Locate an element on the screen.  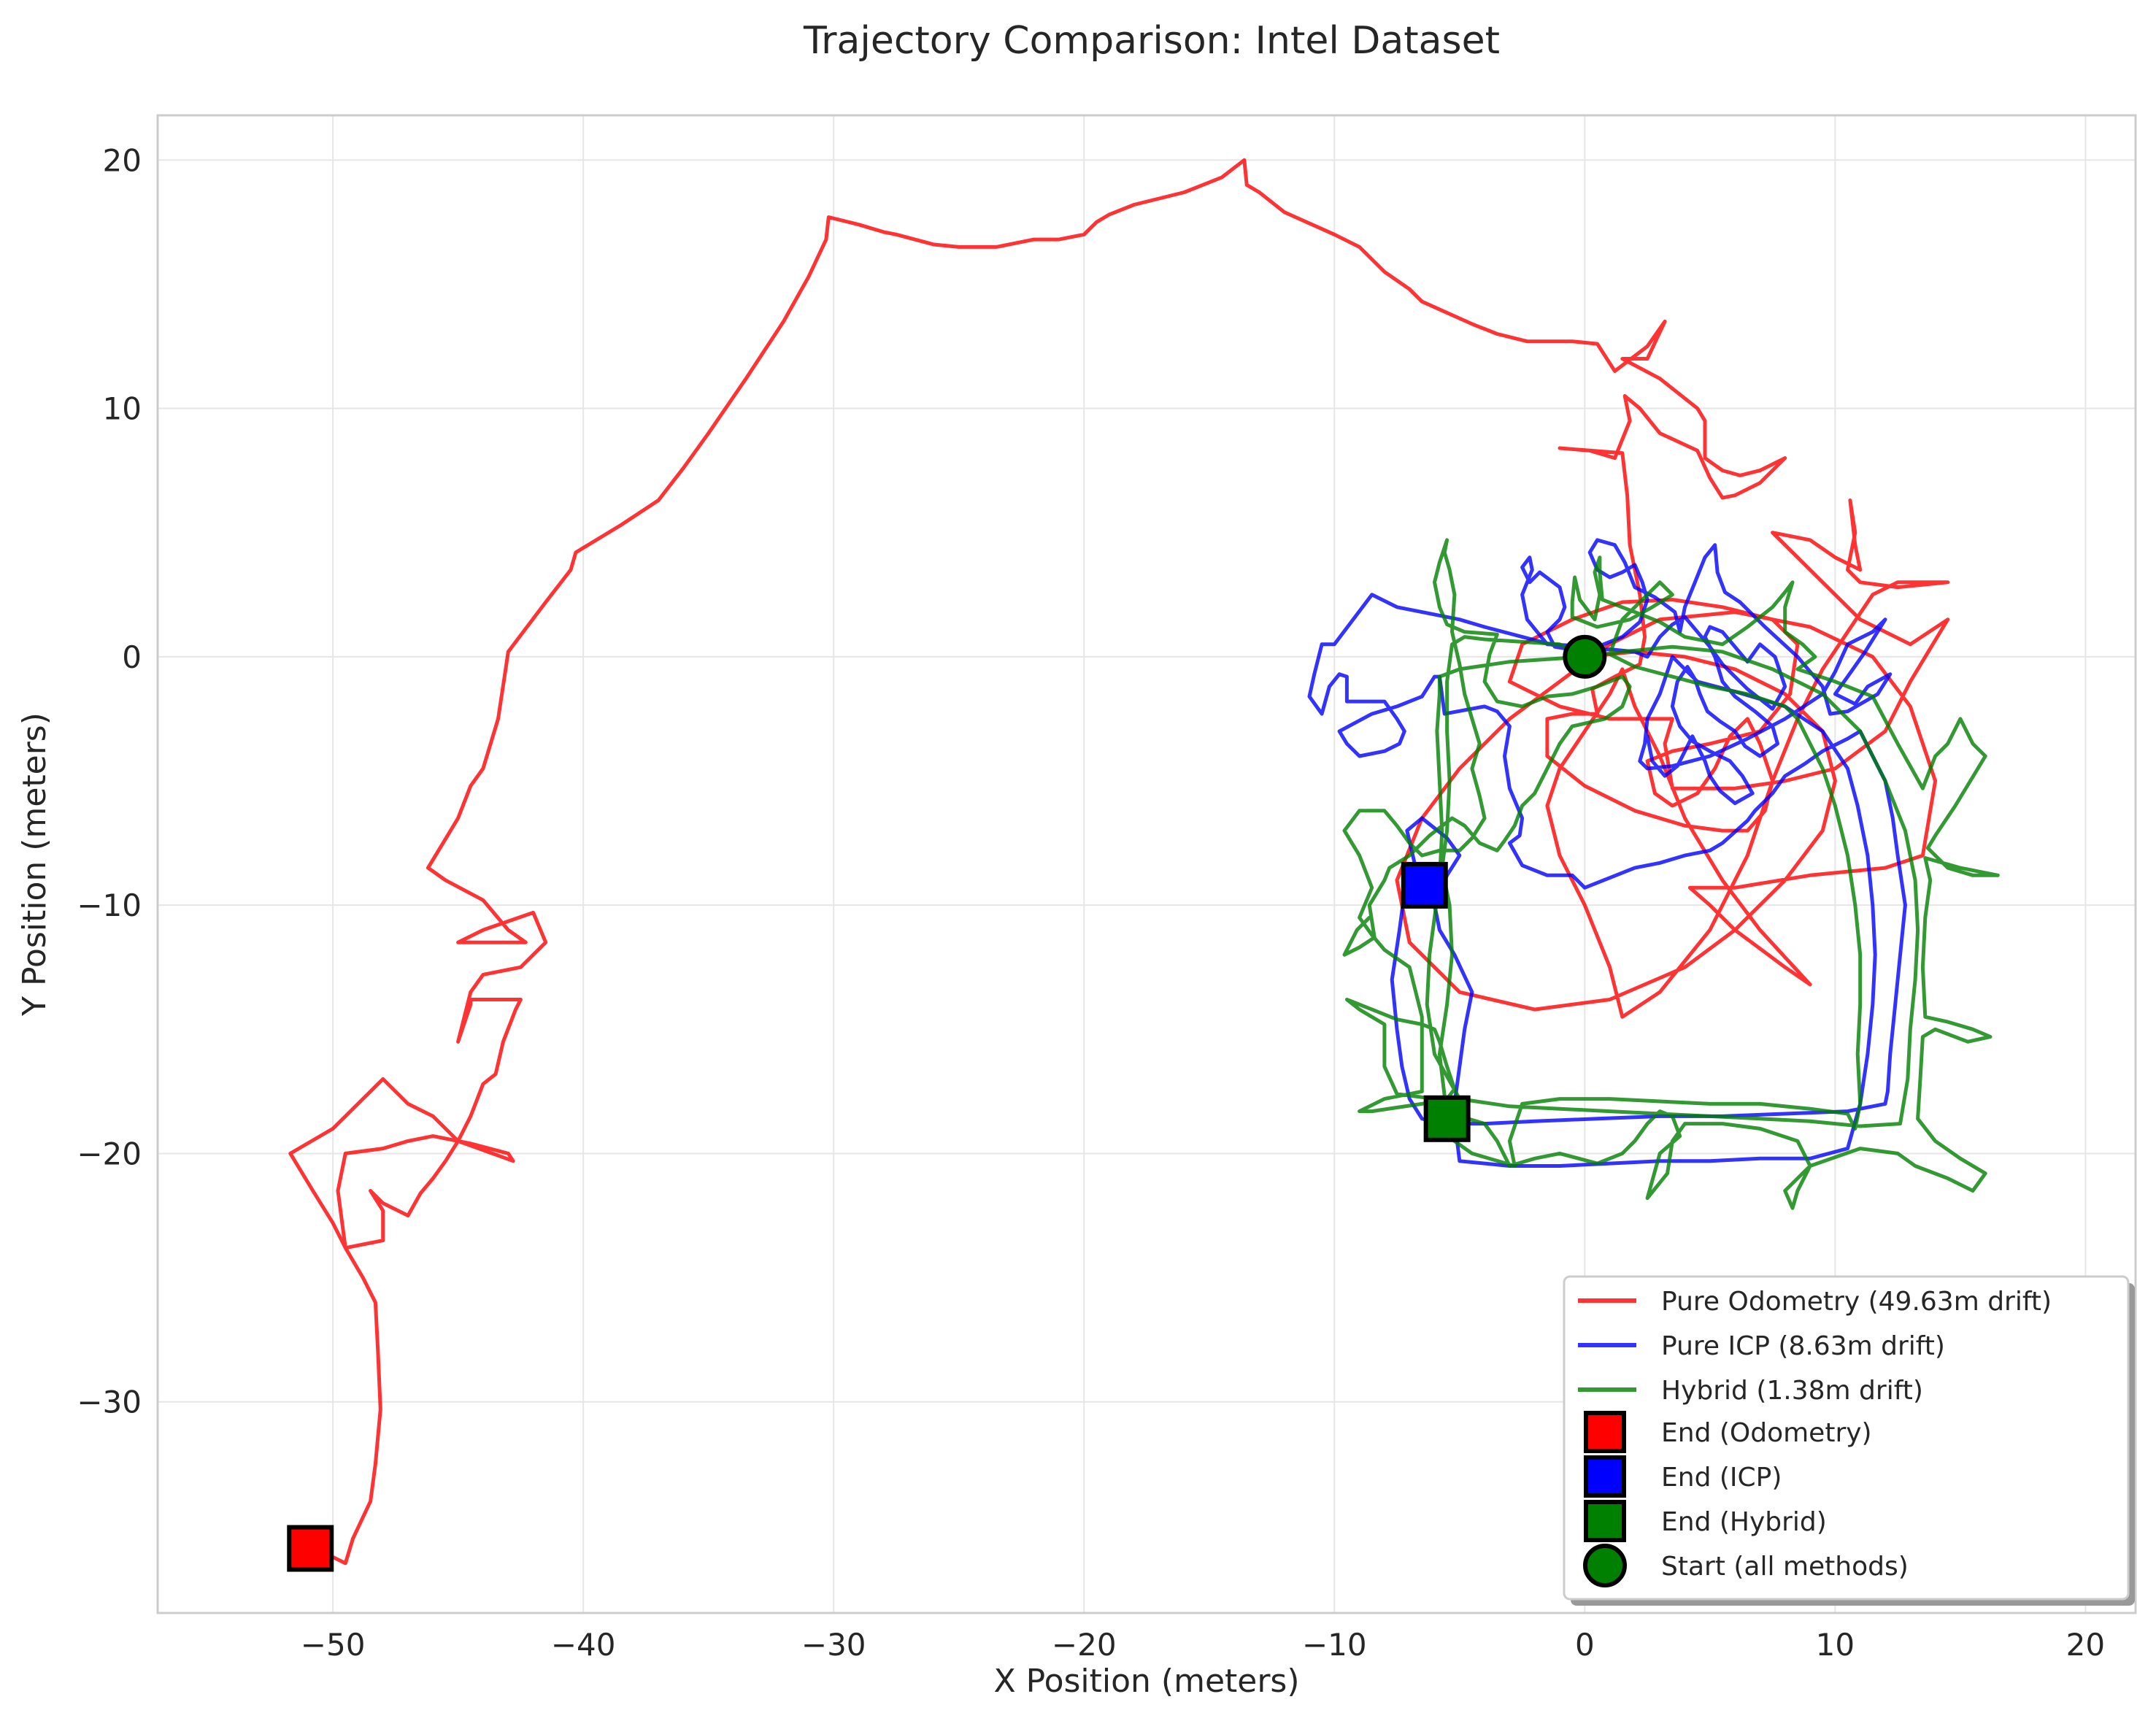
x-tick-label: −10 is located at coordinates (1334, 1645).